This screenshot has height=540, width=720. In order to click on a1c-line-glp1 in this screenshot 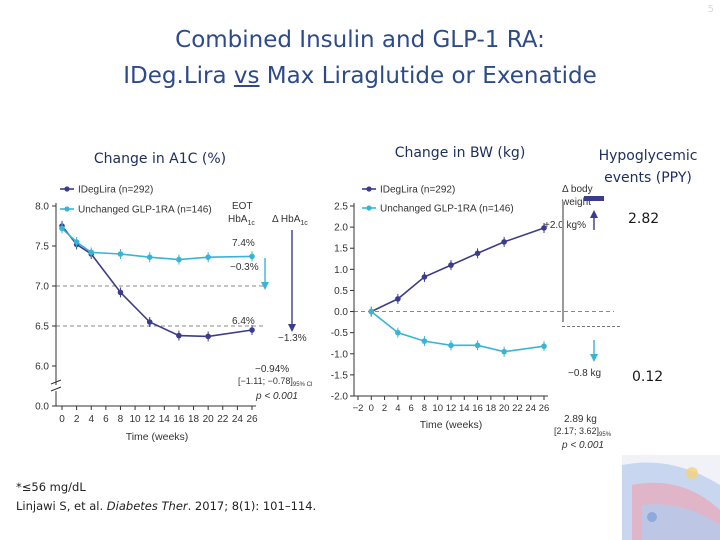, I will do `click(157, 244)`.